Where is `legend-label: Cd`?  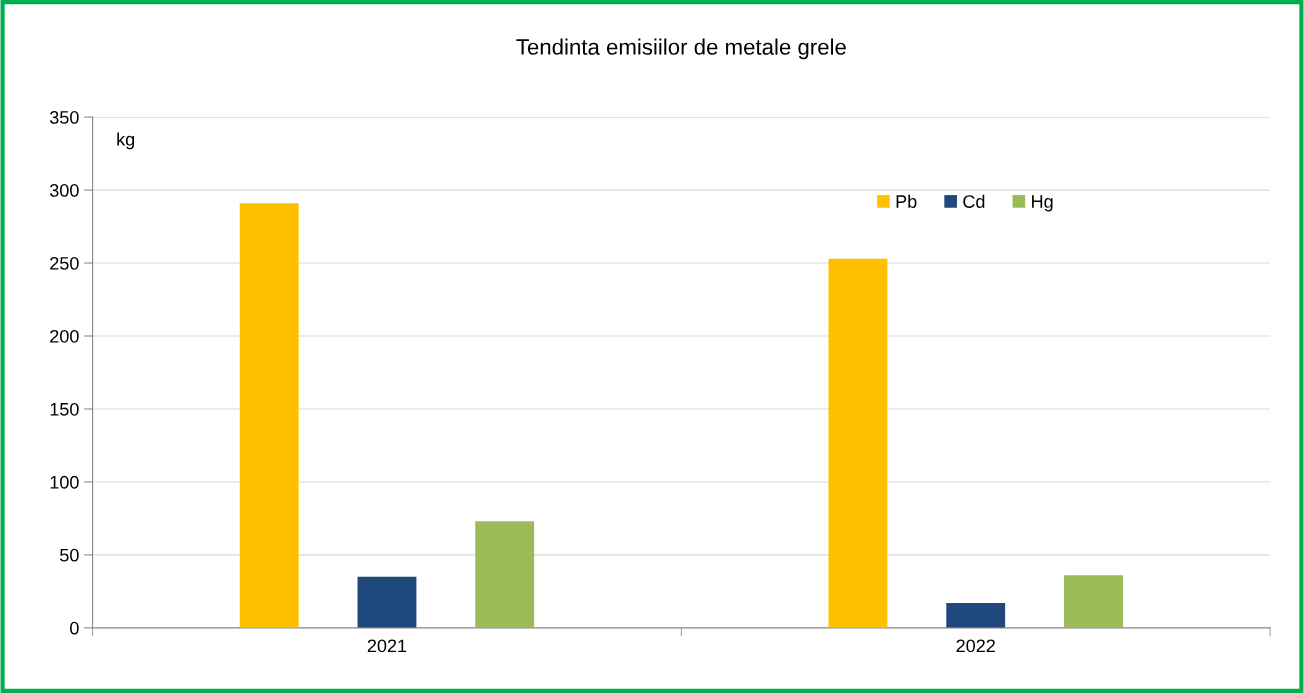 legend-label: Cd is located at coordinates (974, 201).